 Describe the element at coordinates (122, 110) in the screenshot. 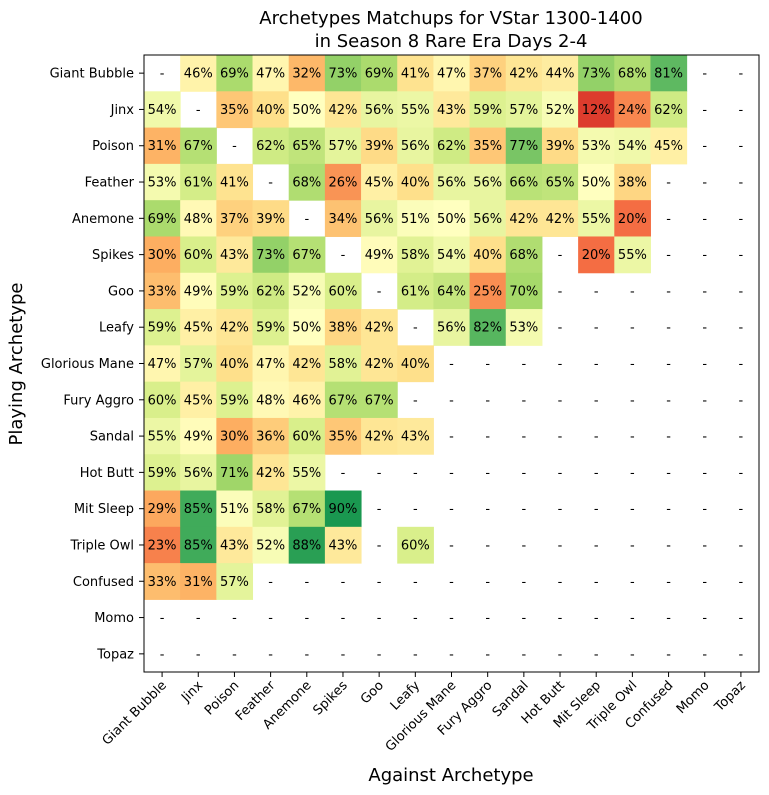

I see `y-tick-label: Jinx` at that location.